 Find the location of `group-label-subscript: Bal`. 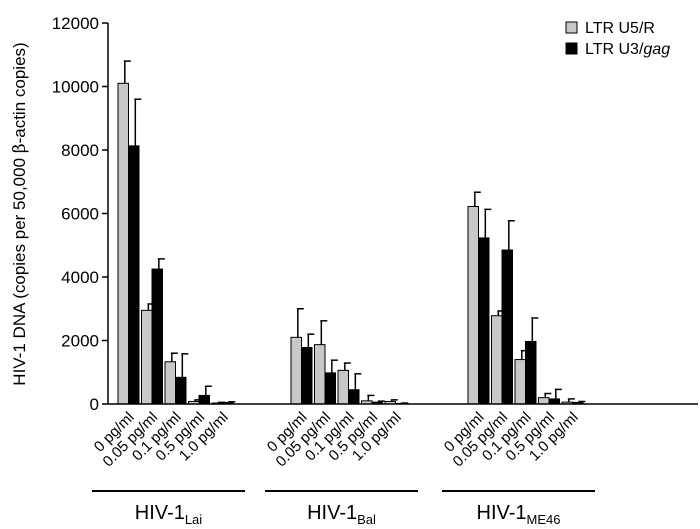

group-label-subscript: Bal is located at coordinates (366, 519).